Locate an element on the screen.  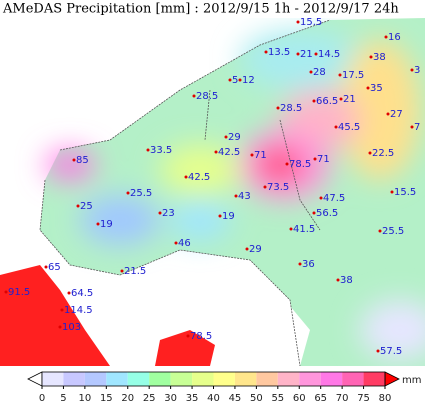
station-label: 47.5 is located at coordinates (334, 198).